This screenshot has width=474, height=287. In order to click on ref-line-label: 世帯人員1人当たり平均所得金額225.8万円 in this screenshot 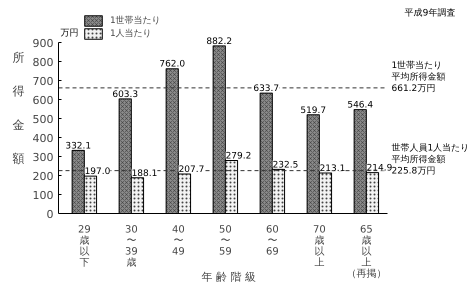, I will do `click(431, 159)`.